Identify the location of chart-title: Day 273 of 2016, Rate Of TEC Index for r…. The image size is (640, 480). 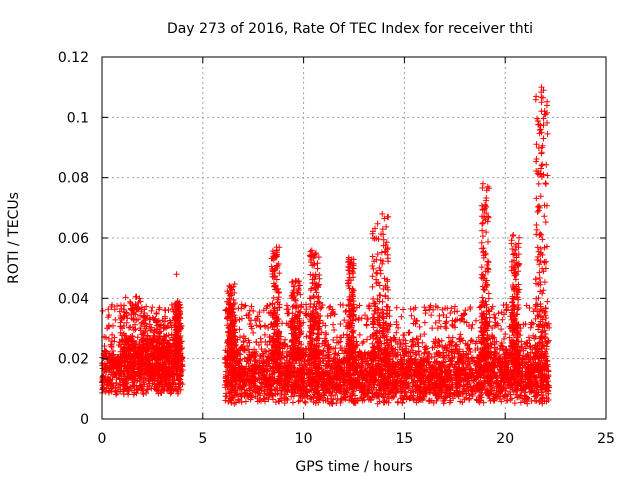
(350, 29).